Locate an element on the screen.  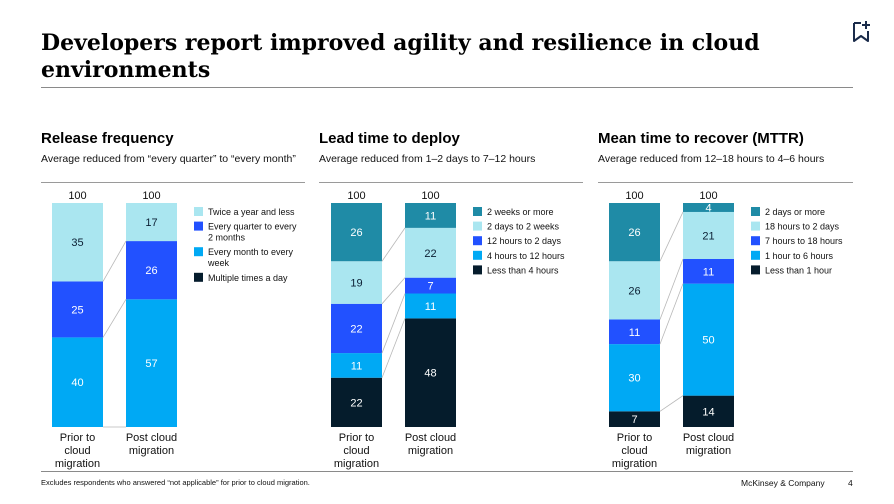
data-label: 50 is located at coordinates (708, 341).